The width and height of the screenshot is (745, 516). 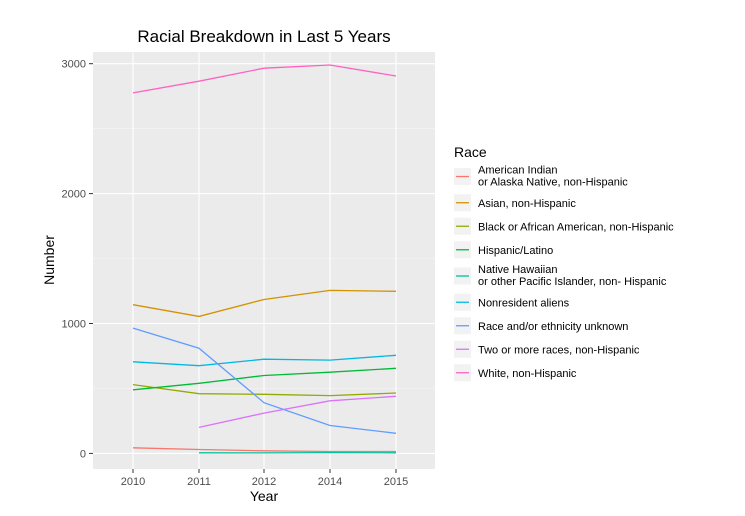 What do you see at coordinates (515, 251) in the screenshot?
I see `legend-label: Hispanic/Latino` at bounding box center [515, 251].